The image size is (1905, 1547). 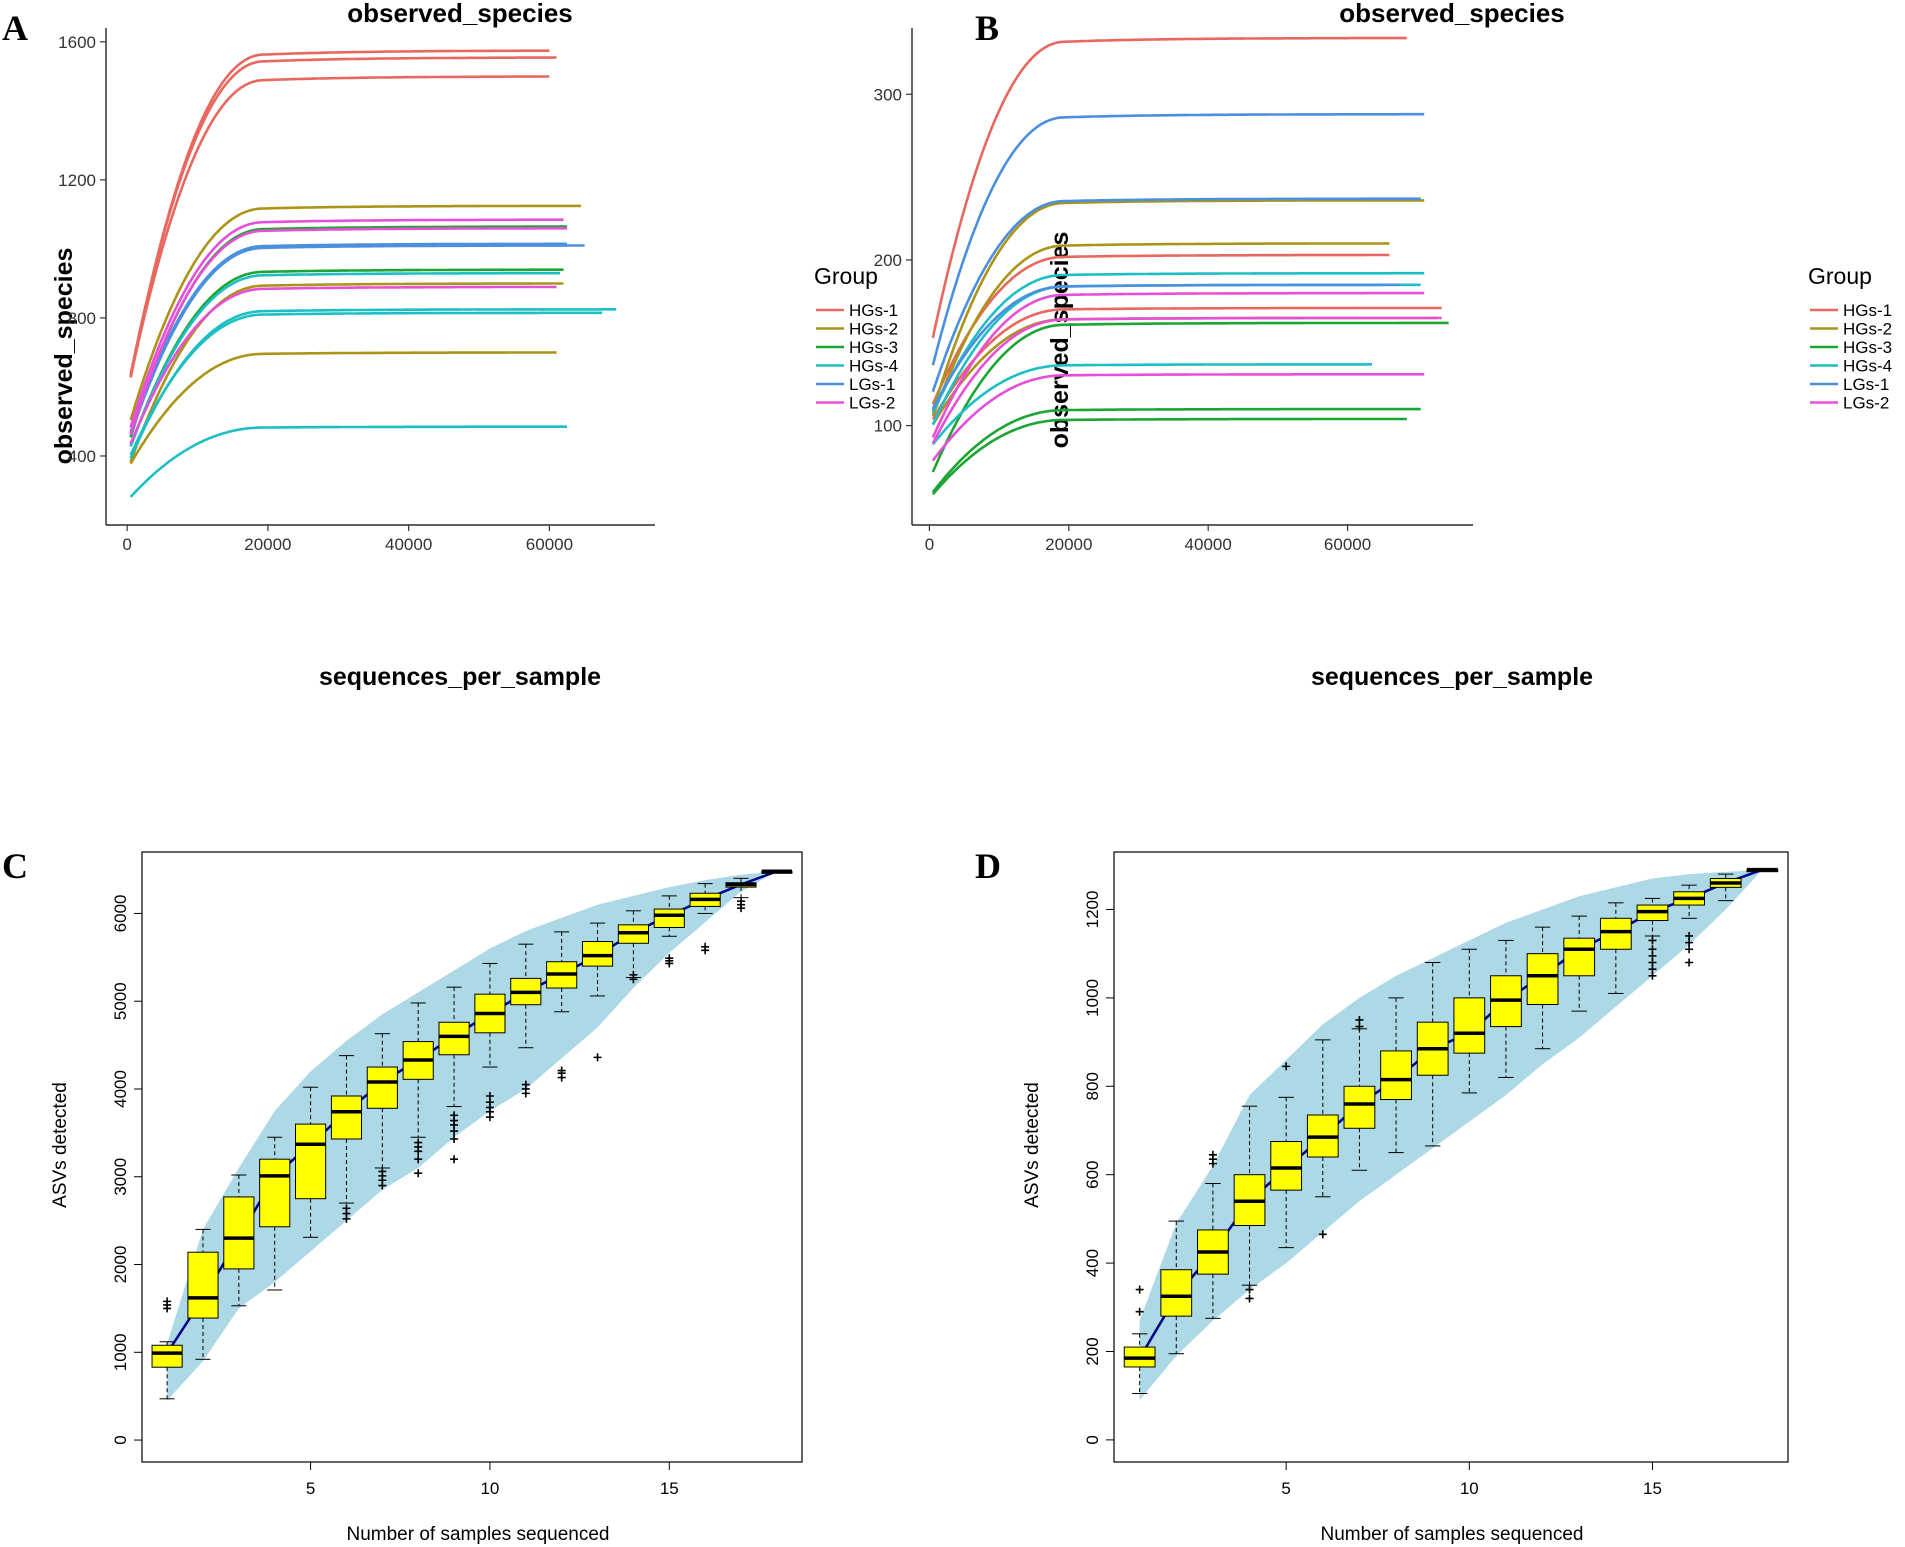 What do you see at coordinates (1060, 340) in the screenshot?
I see `y-axis-title-b: observed_species` at bounding box center [1060, 340].